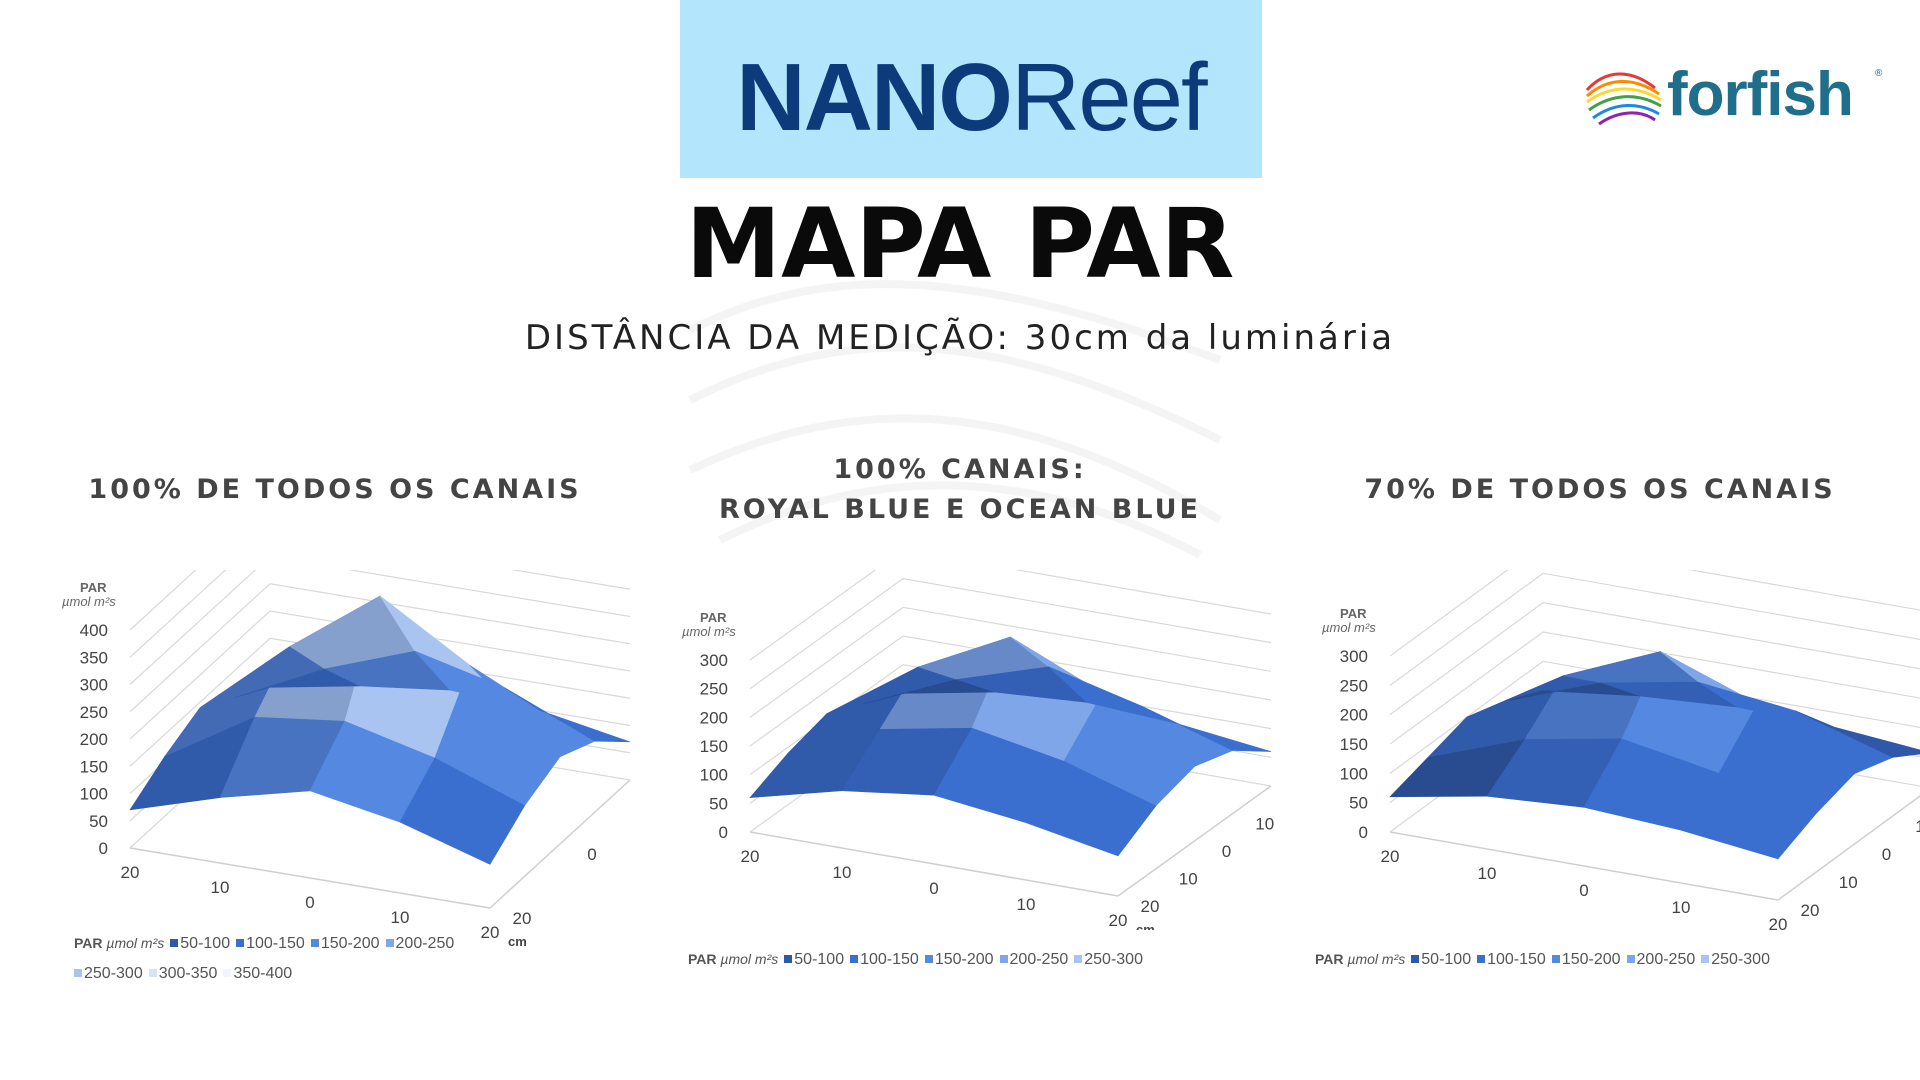 This screenshot has width=1920, height=1080. I want to click on brand-light: Reef, so click(1109, 97).